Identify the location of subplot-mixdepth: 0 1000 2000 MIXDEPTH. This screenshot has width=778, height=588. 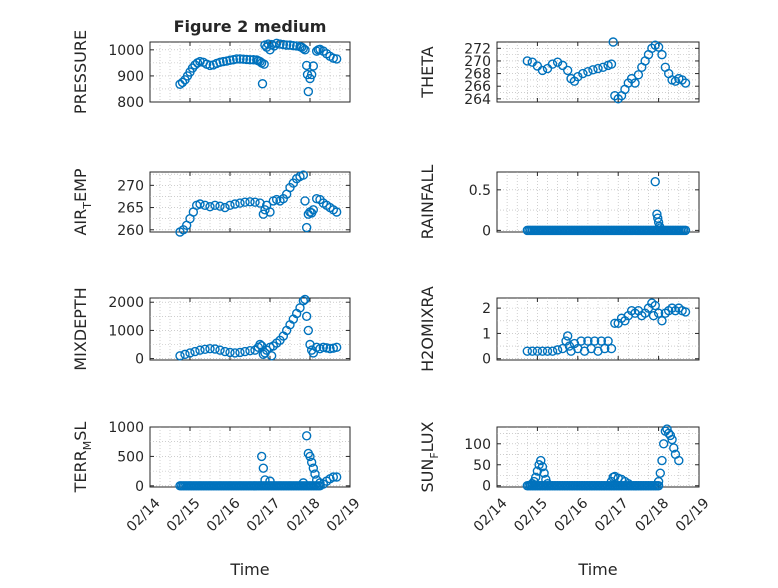
(211, 329).